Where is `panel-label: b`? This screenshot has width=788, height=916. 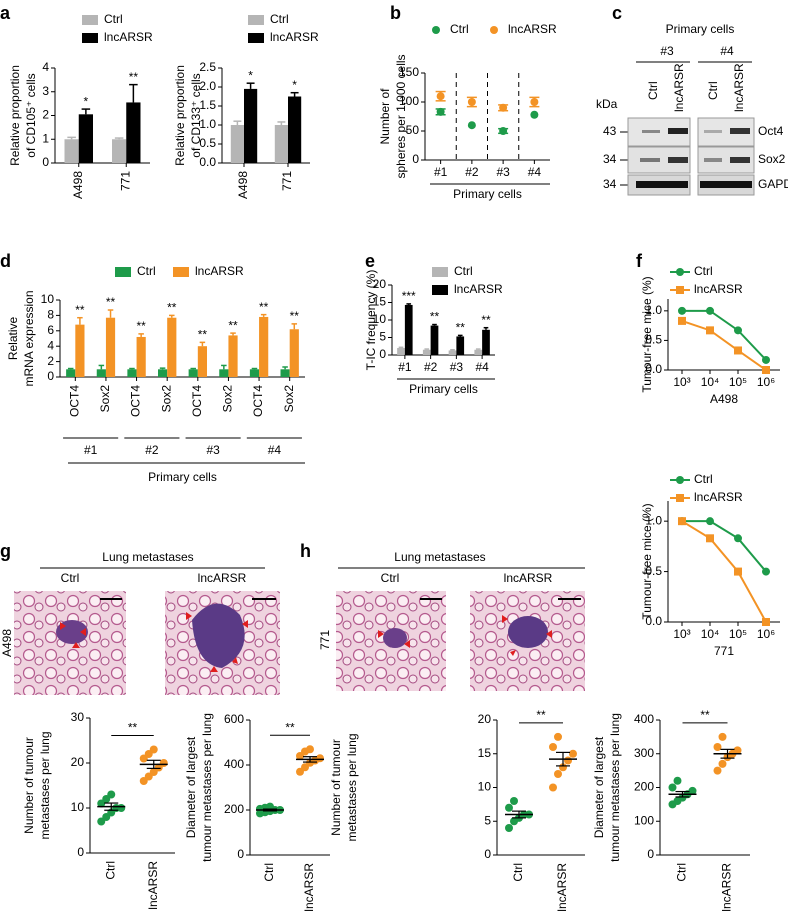
panel-label: b is located at coordinates (395, 13).